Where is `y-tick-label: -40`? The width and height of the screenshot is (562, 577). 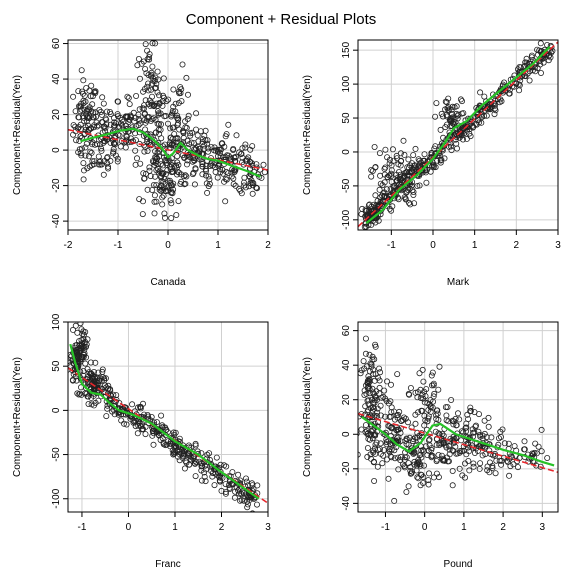 y-tick-label: -40 is located at coordinates (56, 220).